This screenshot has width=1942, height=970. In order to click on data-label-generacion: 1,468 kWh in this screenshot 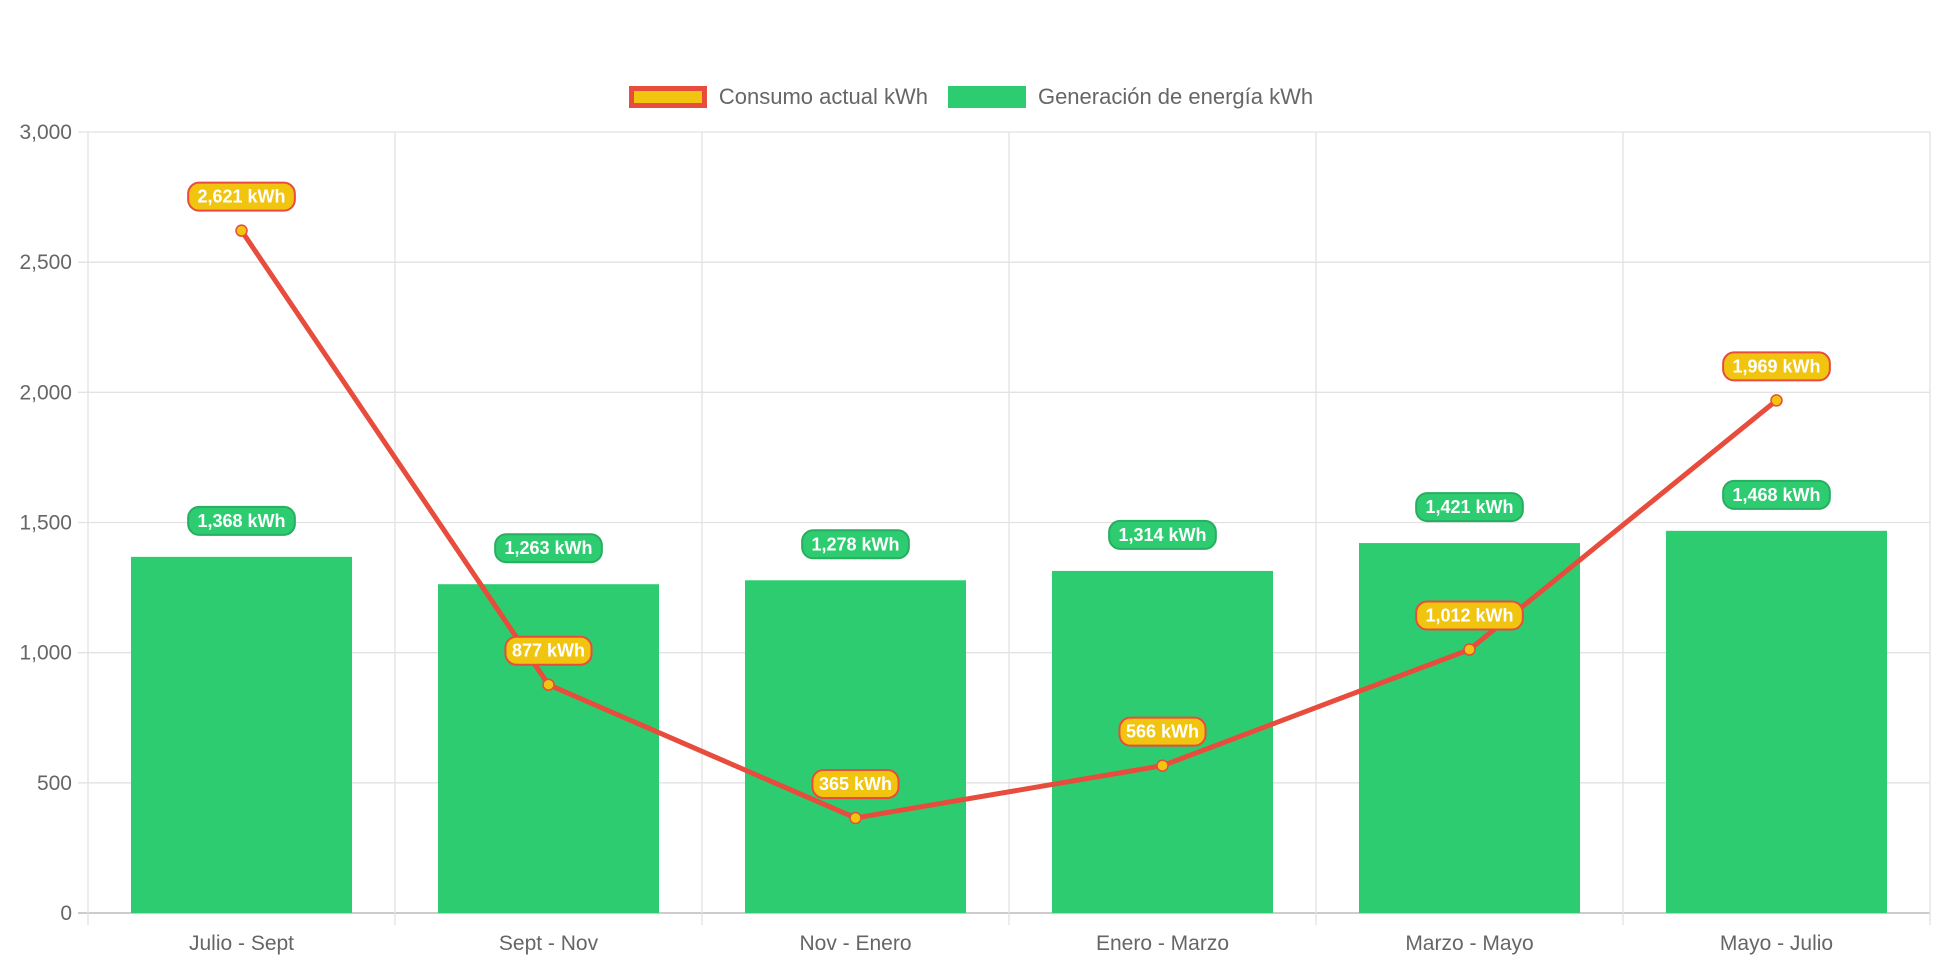, I will do `click(1776, 495)`.